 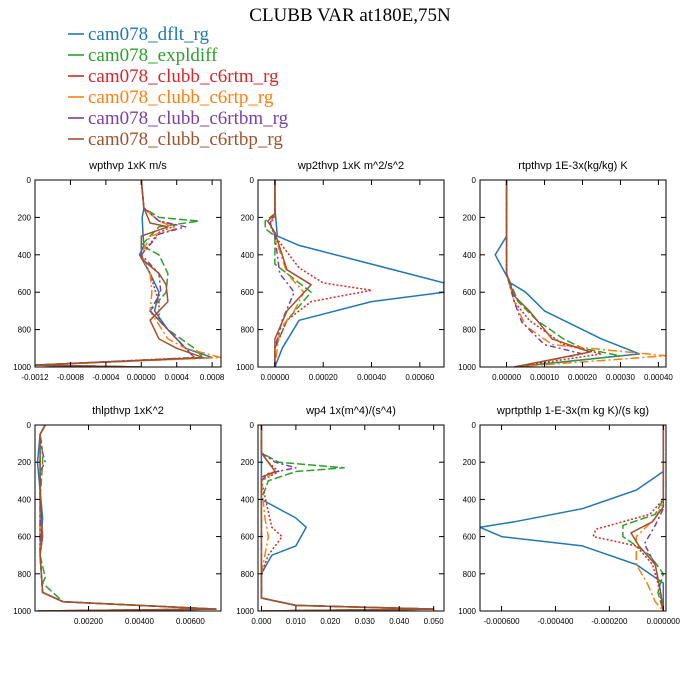 What do you see at coordinates (139, 621) in the screenshot?
I see `x-tick-label: 0.00400` at bounding box center [139, 621].